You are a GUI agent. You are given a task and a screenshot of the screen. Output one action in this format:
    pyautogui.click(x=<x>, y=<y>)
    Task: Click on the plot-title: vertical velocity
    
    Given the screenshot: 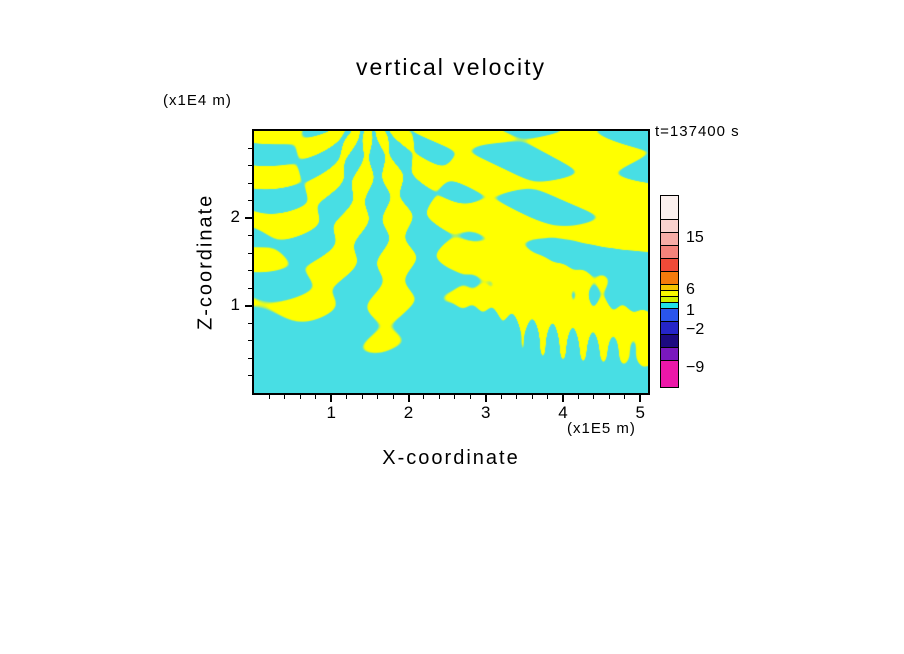 What is the action you would take?
    pyautogui.click(x=451, y=67)
    